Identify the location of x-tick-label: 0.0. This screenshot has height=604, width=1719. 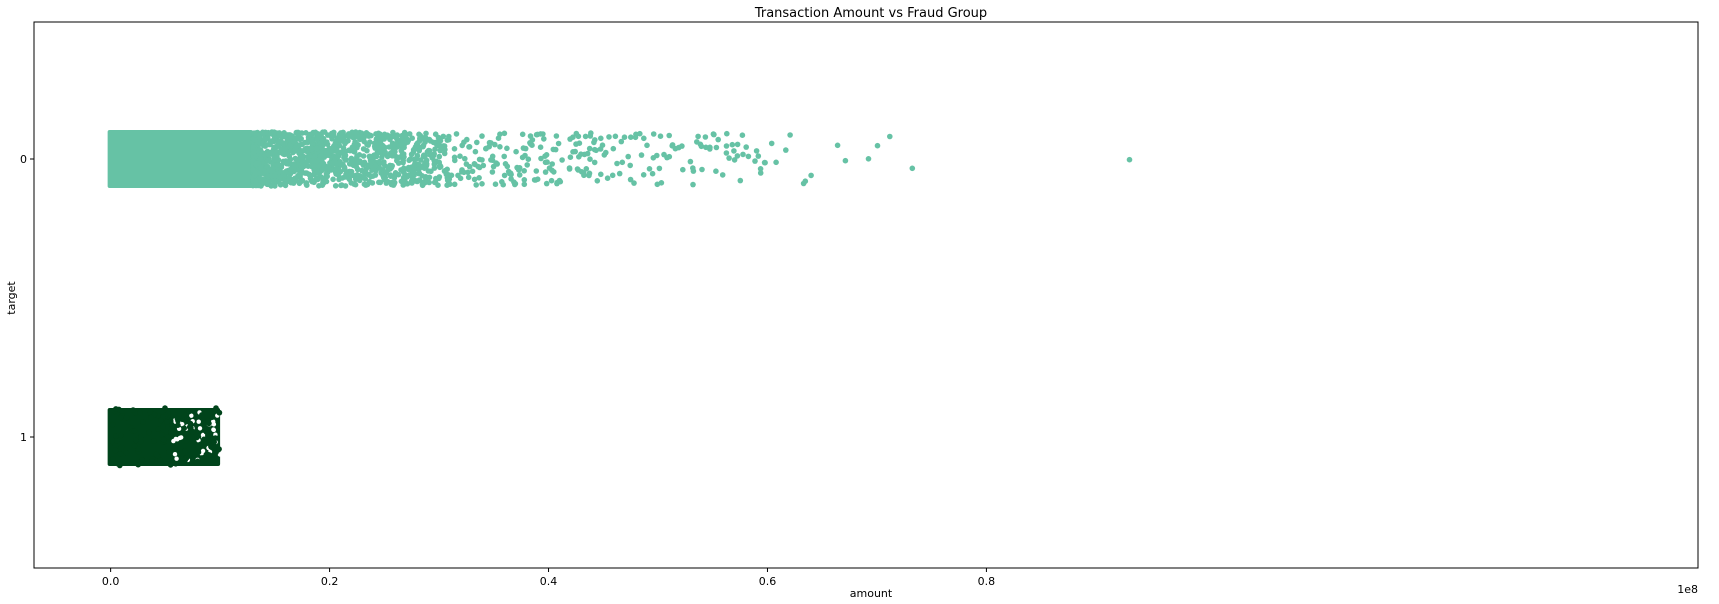
(111, 581).